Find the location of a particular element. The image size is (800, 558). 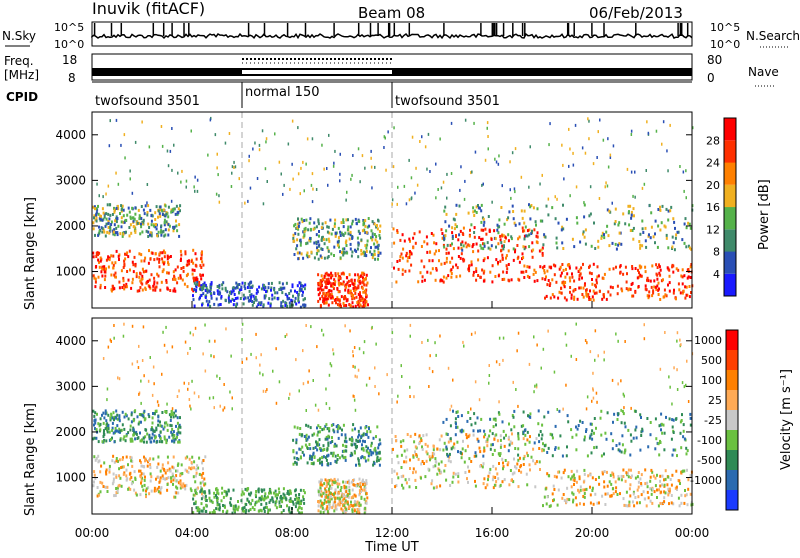

colorbar-swatch is located at coordinates (730, 173).